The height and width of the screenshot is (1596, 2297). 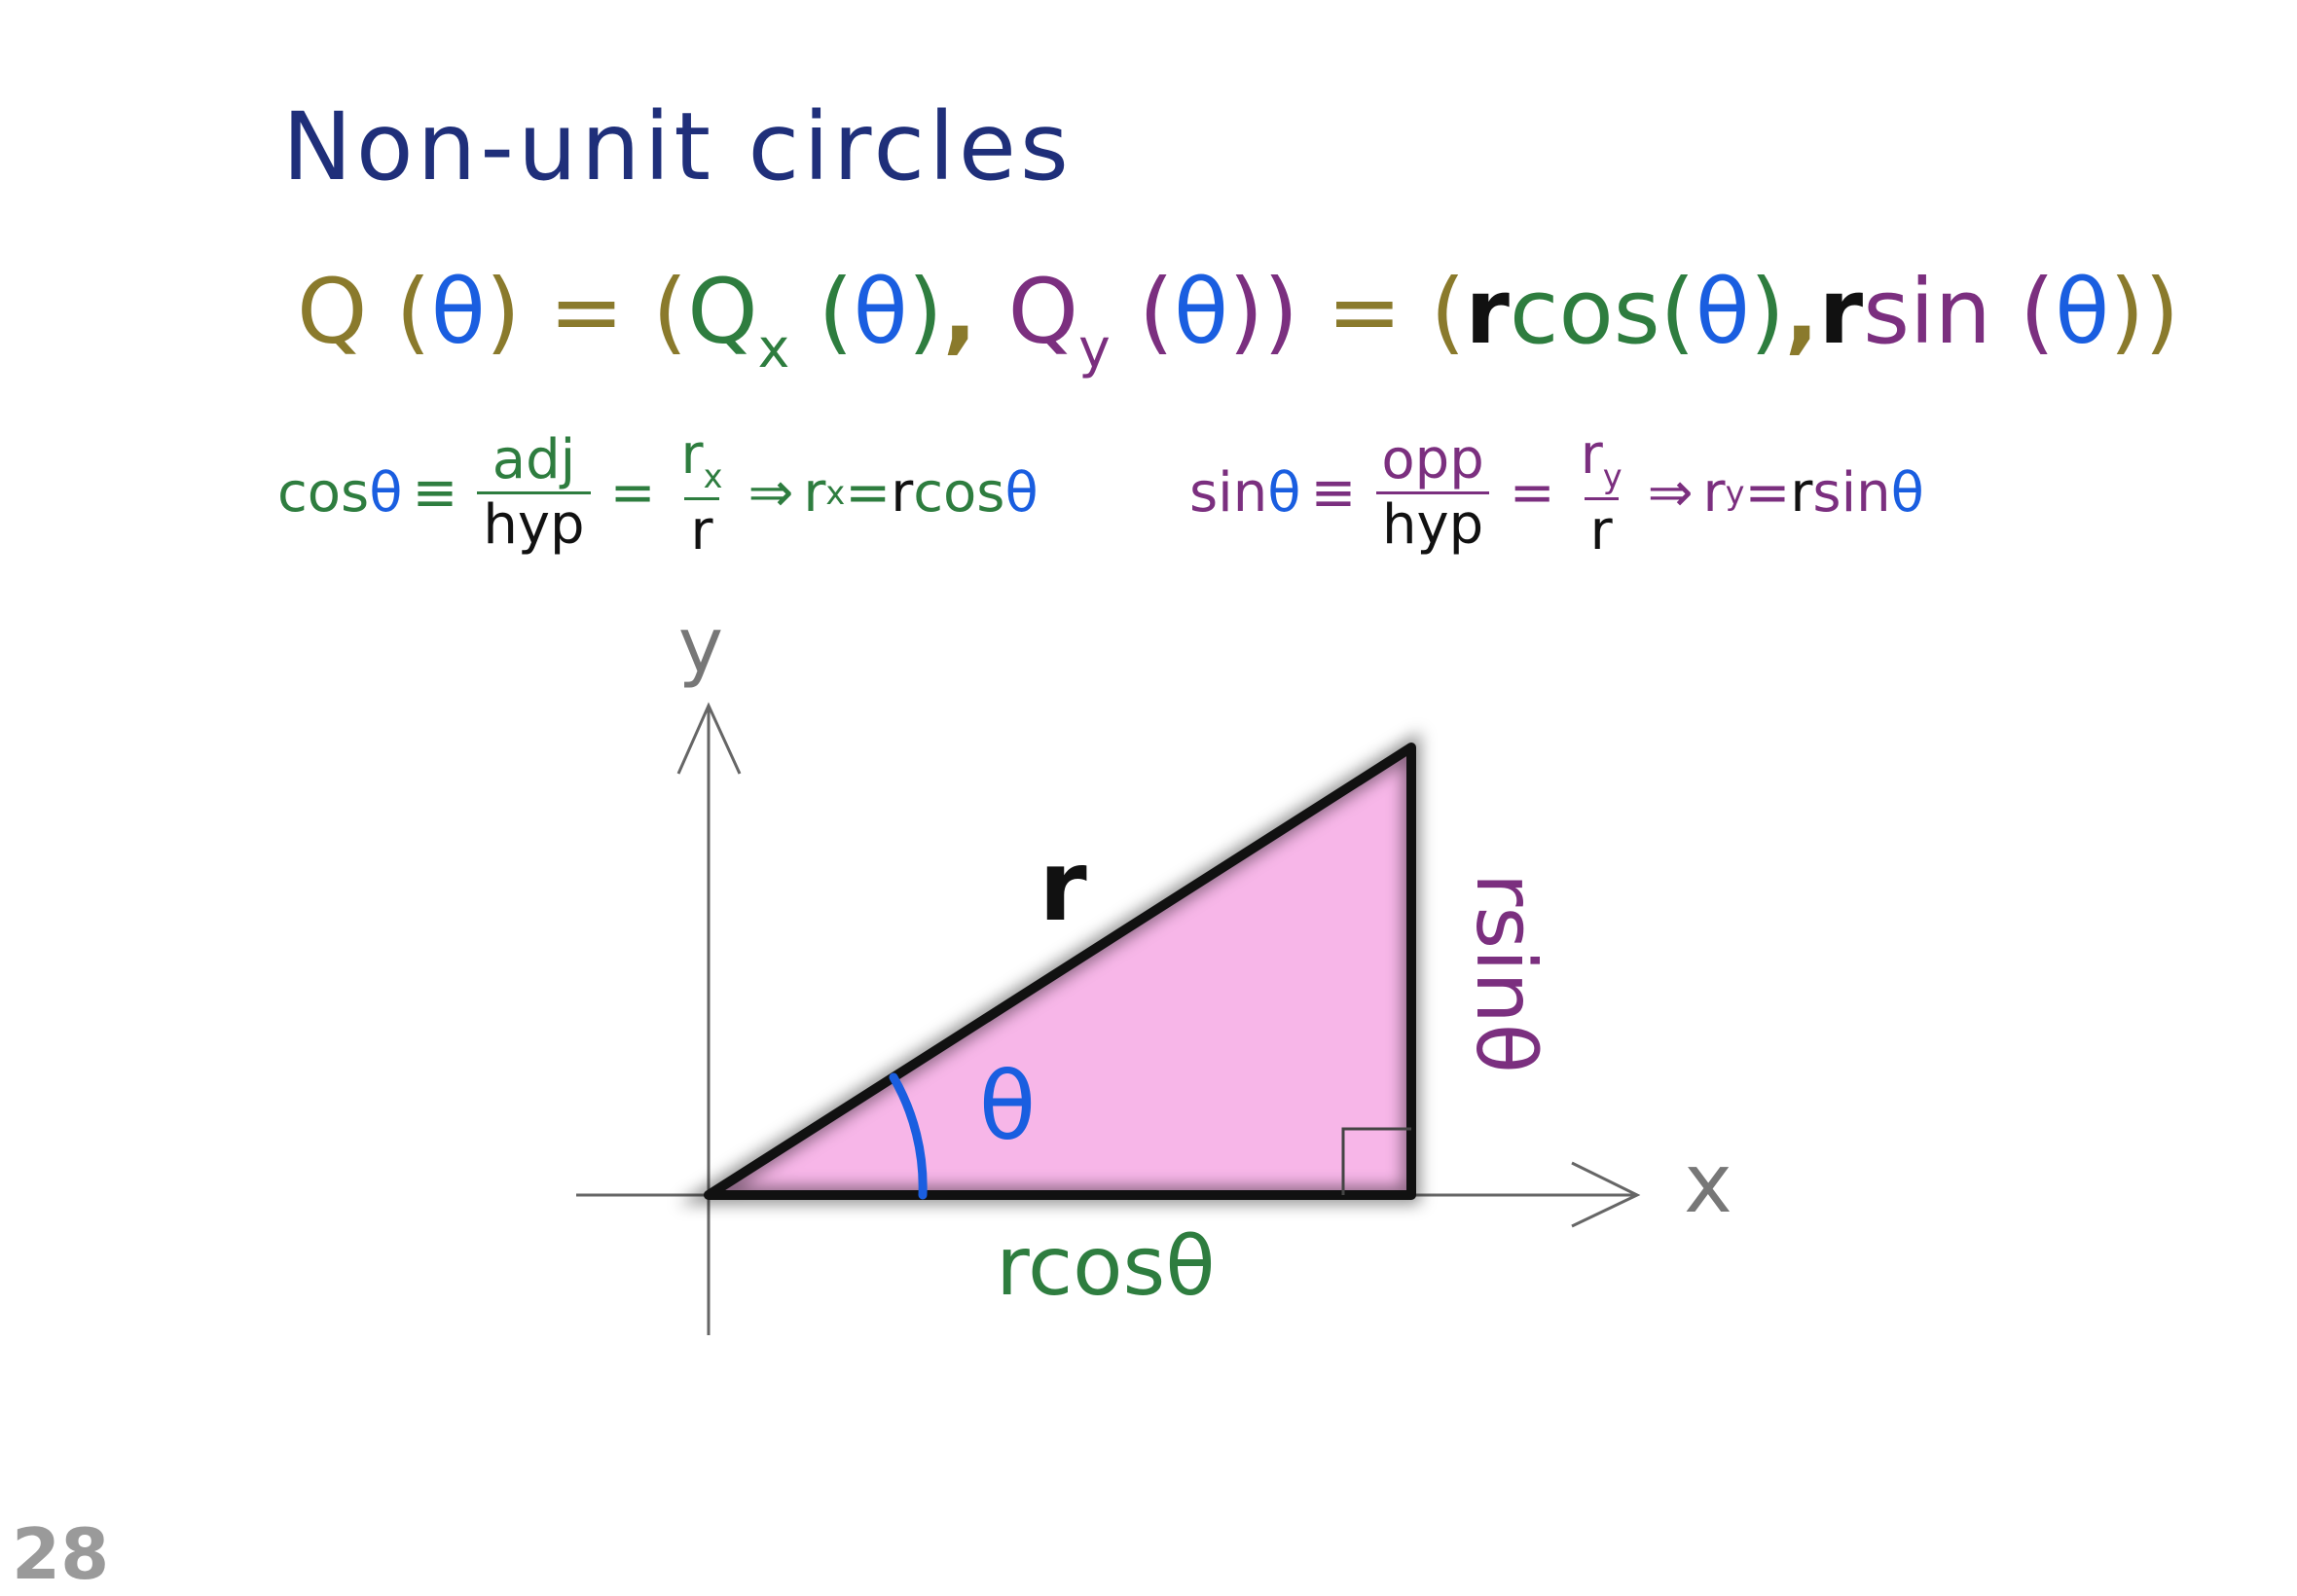 What do you see at coordinates (1106, 1266) in the screenshot?
I see `adjacent-side-label: rcosθ` at bounding box center [1106, 1266].